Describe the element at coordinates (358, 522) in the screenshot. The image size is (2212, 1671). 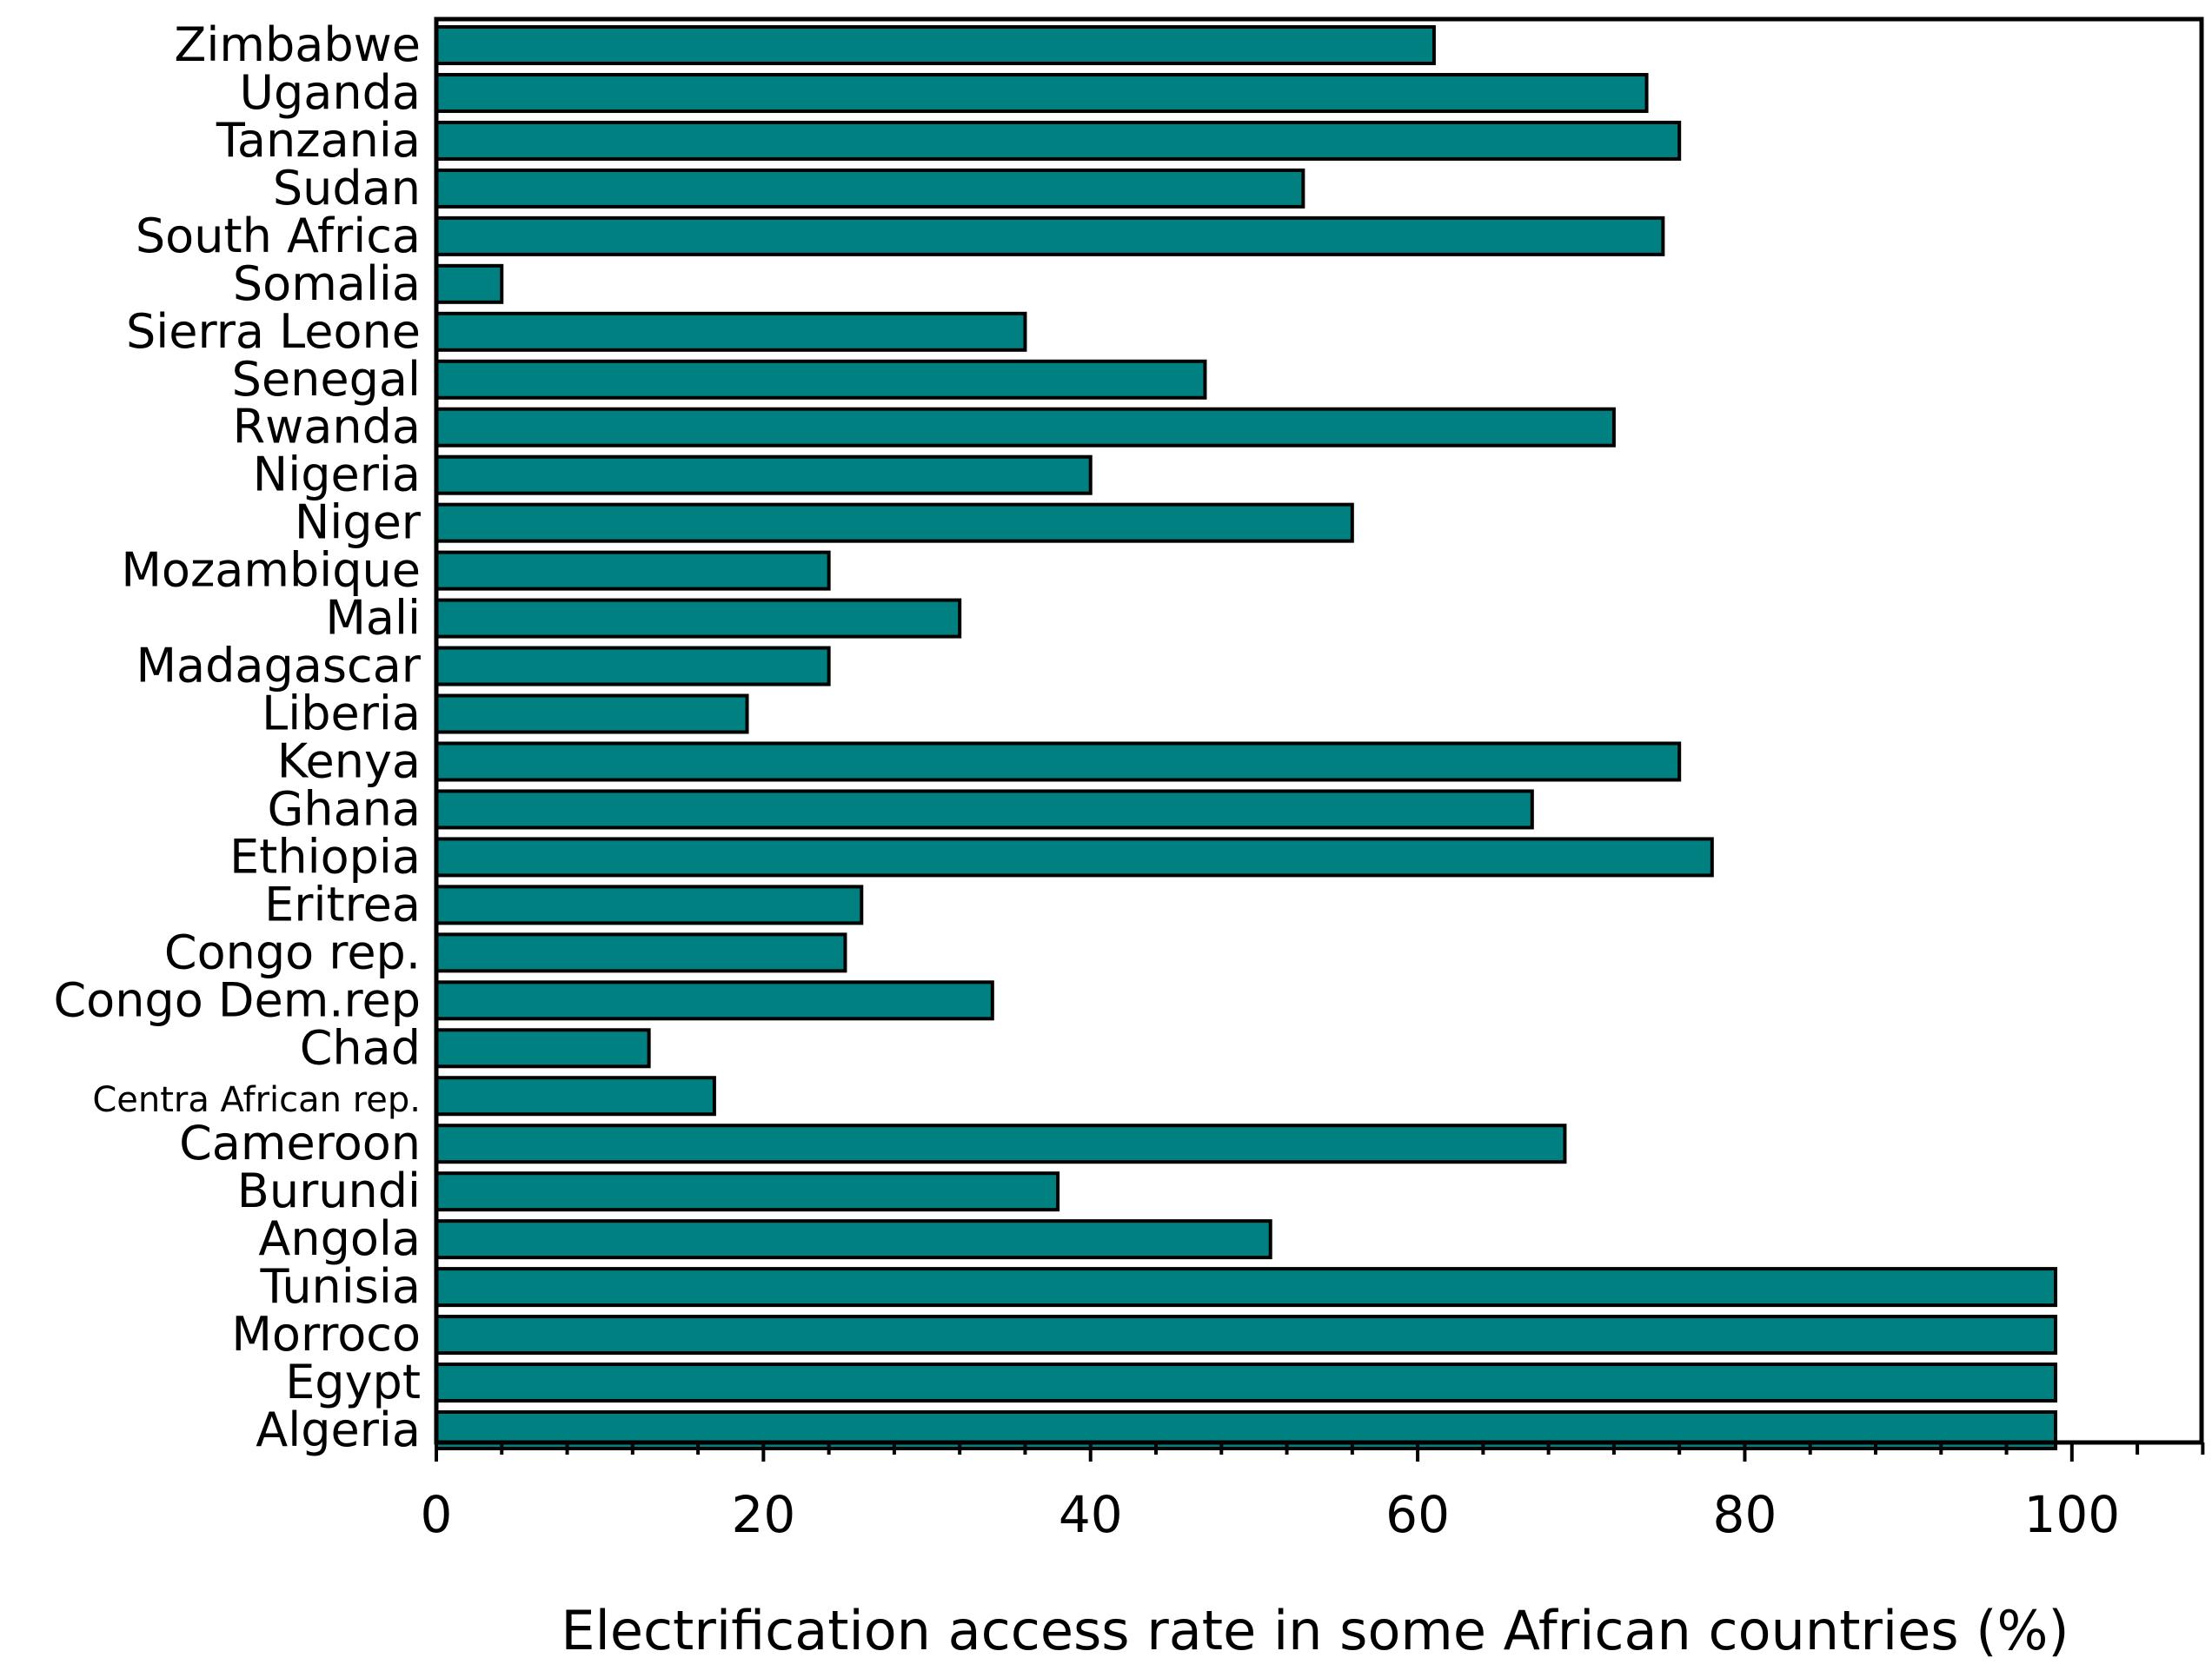
I see `category-label: Niger` at that location.